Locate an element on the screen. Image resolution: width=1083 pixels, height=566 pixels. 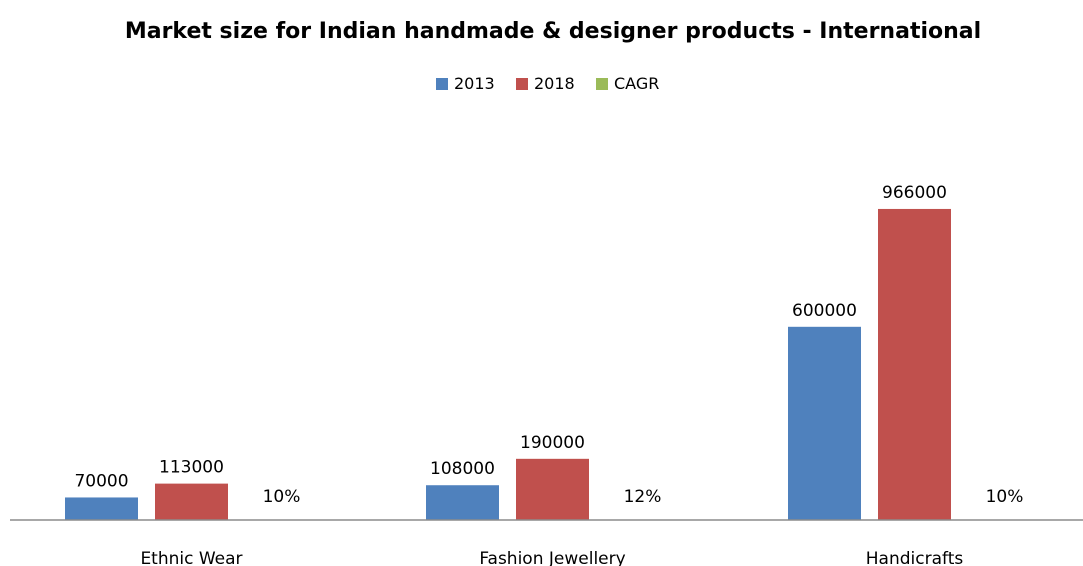
category-labels-group: Ethnic Wear Fashion Jewellery Handicrafts is located at coordinates (551, 557).